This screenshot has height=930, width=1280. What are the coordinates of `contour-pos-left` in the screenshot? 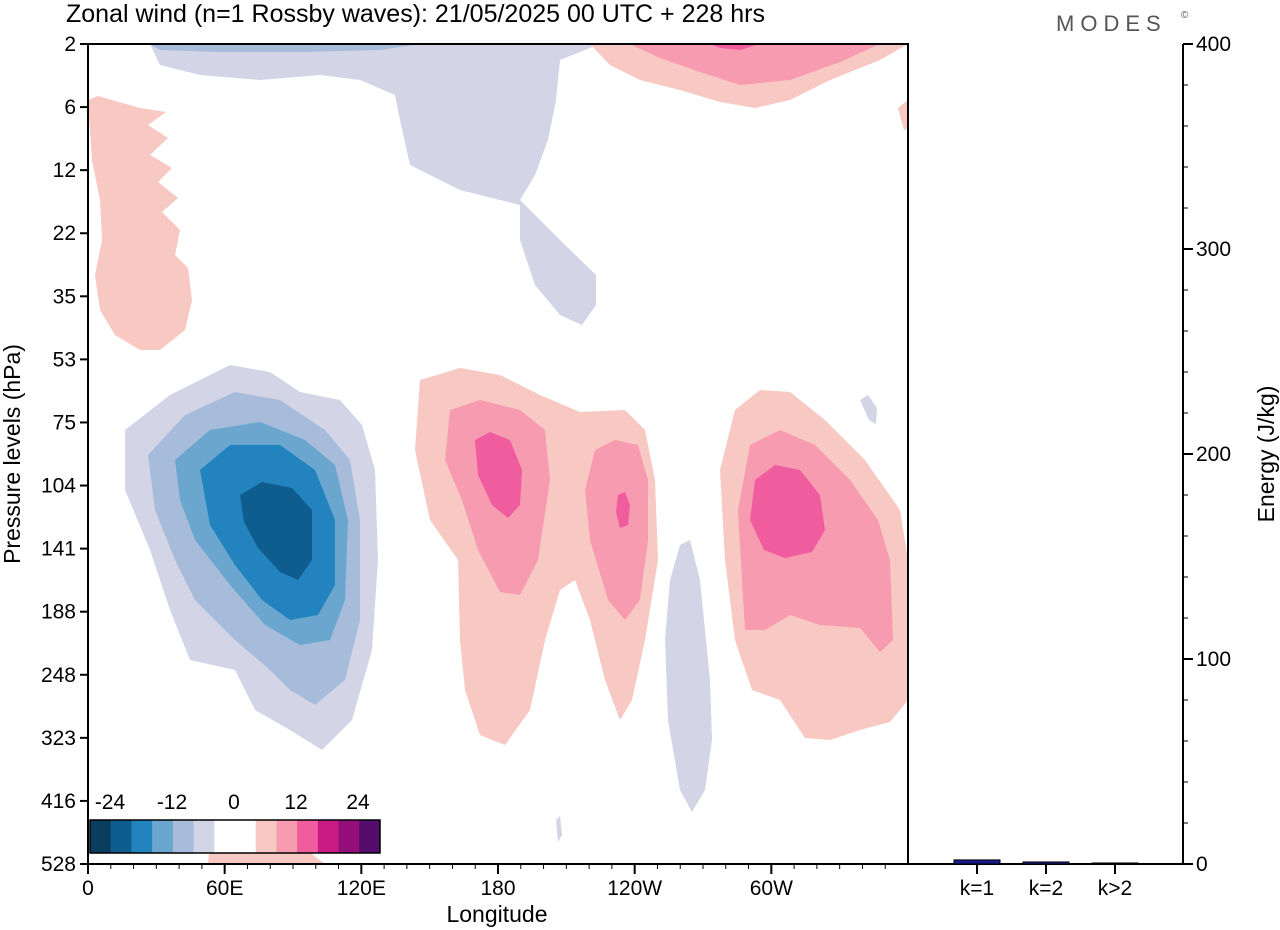 It's located at (140, 223).